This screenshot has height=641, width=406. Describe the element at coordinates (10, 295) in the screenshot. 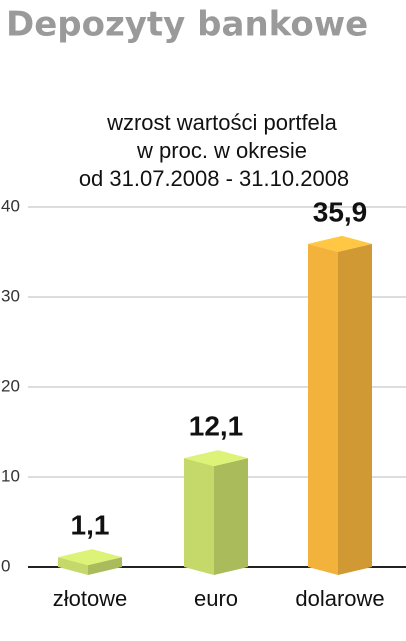

I see `y-tick-label: 30` at that location.